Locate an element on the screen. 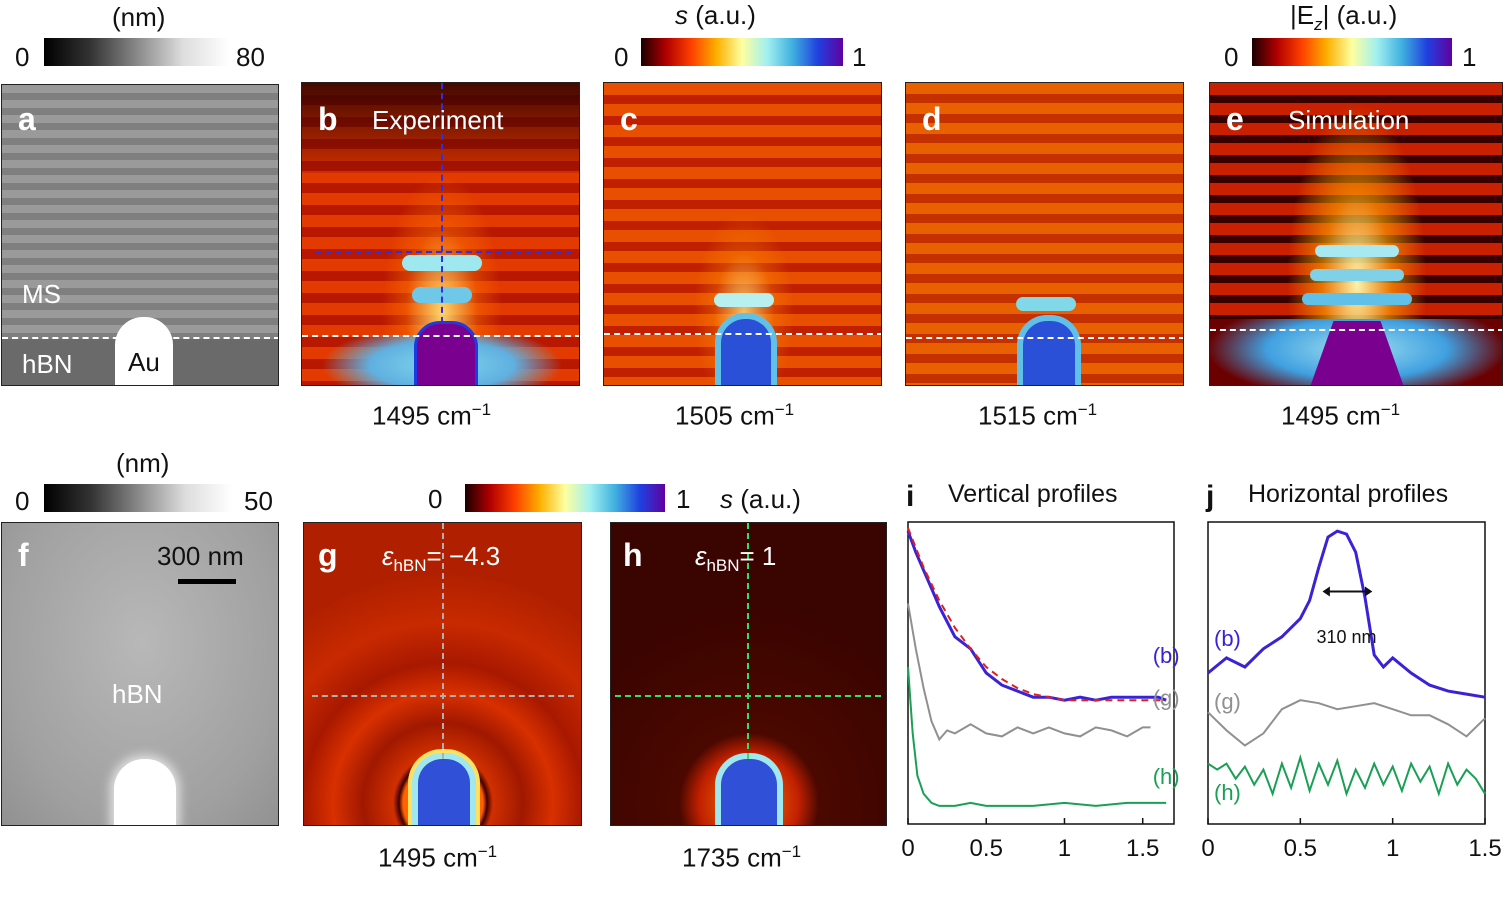 The image size is (1505, 907). panel-d-map: d is located at coordinates (1044, 234).